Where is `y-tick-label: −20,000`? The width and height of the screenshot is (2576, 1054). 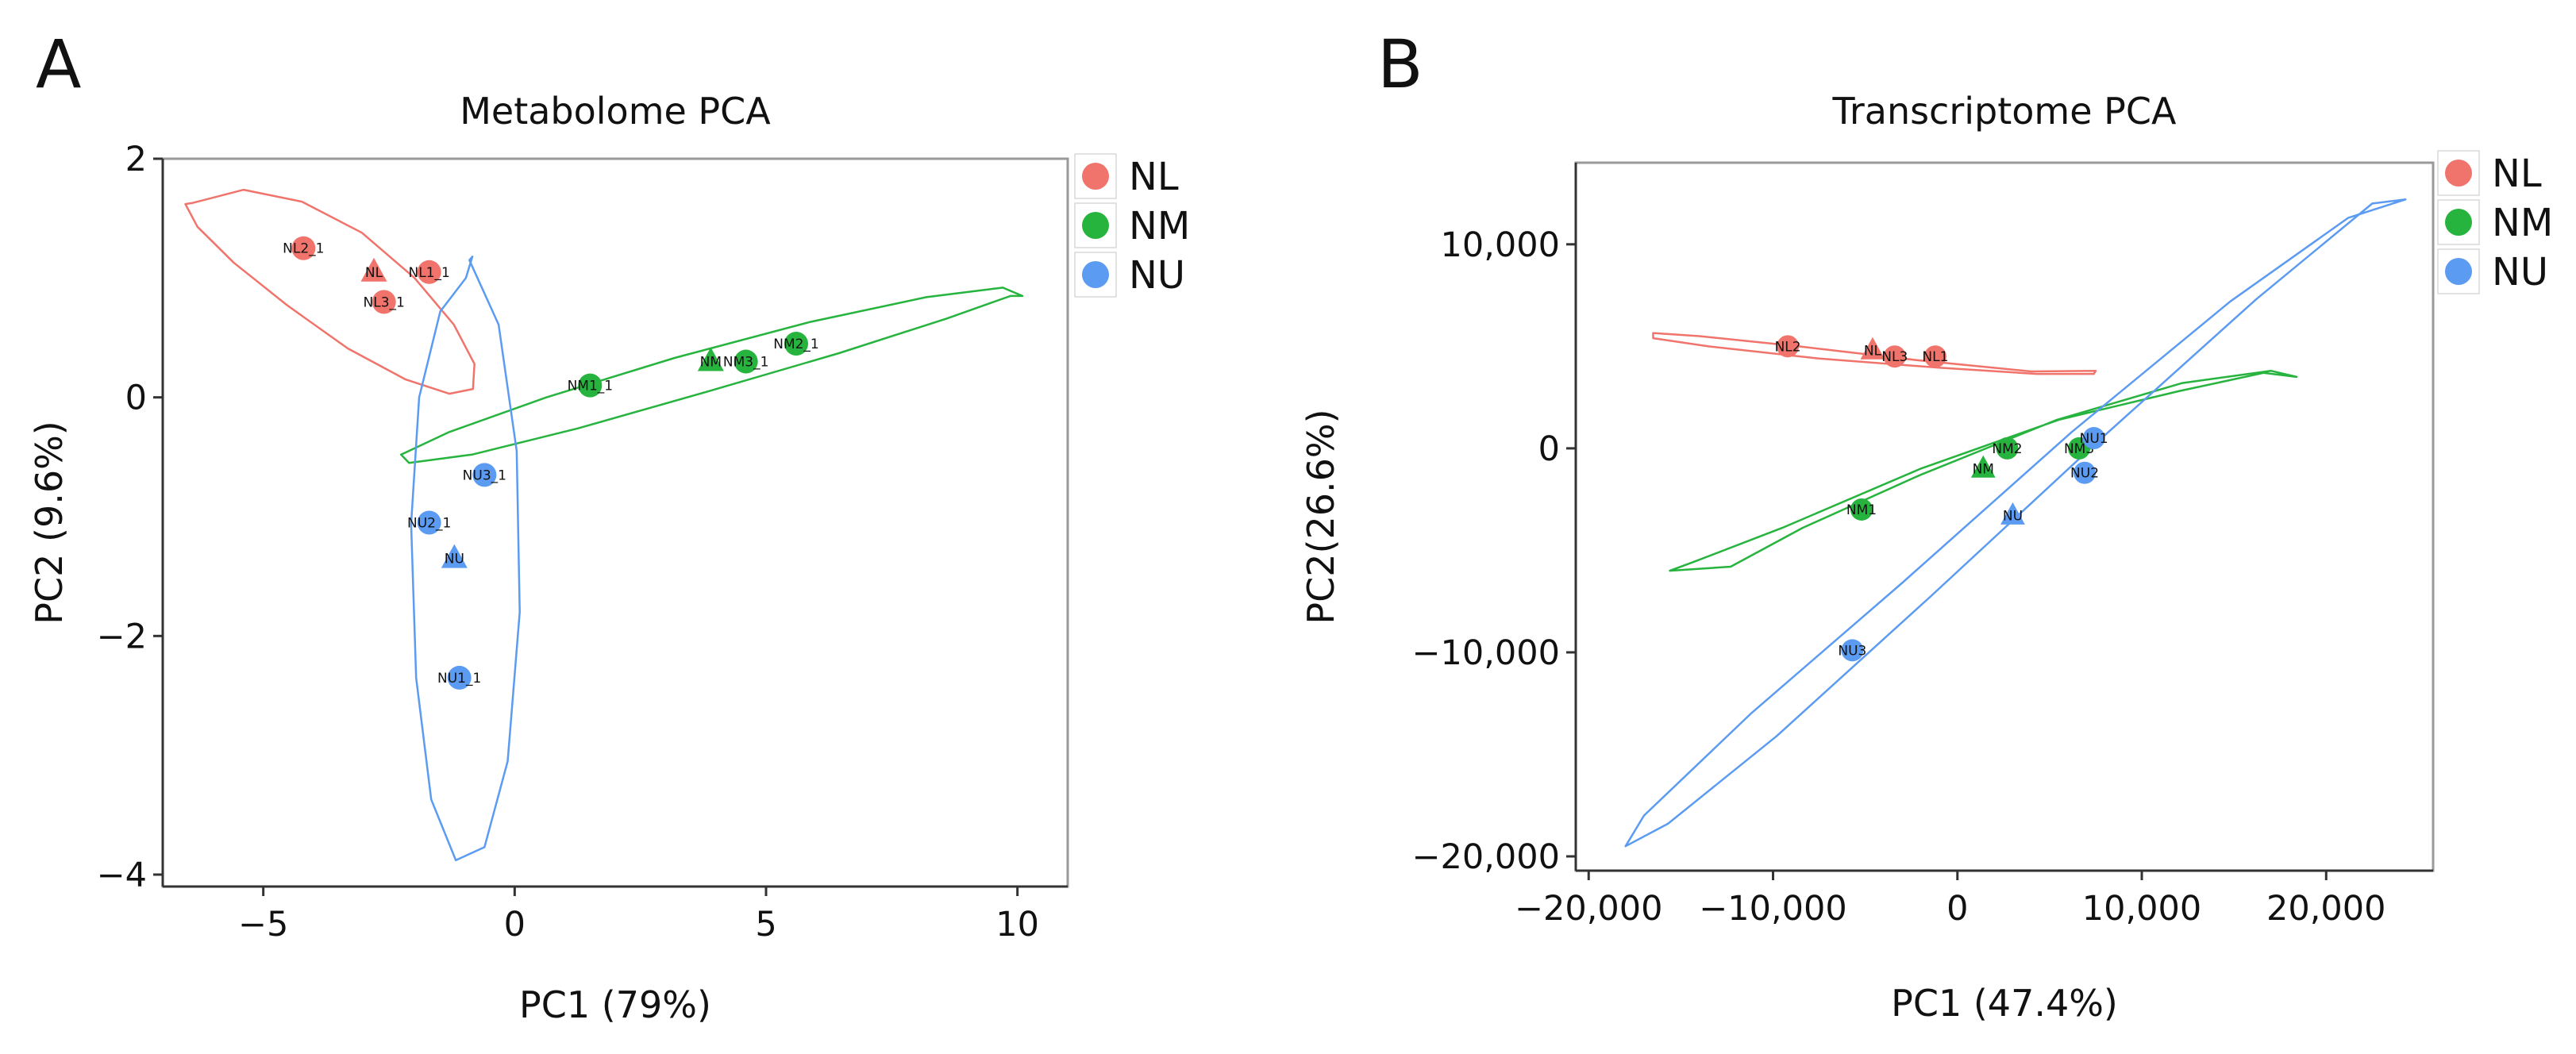
y-tick-label: −20,000 is located at coordinates (1486, 857).